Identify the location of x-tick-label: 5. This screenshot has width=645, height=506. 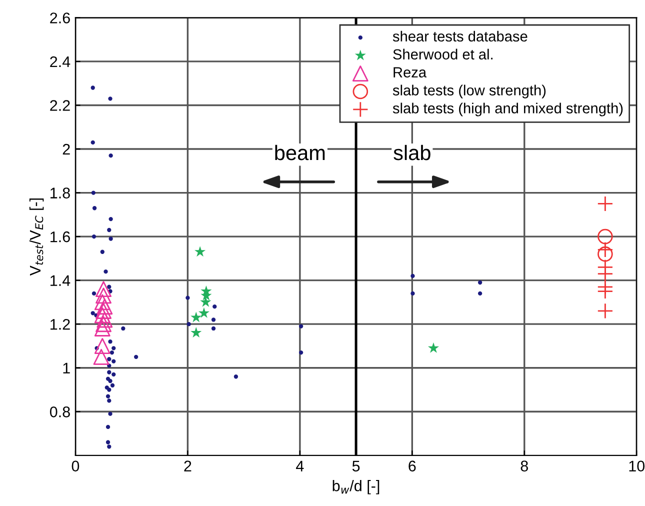
(356, 466).